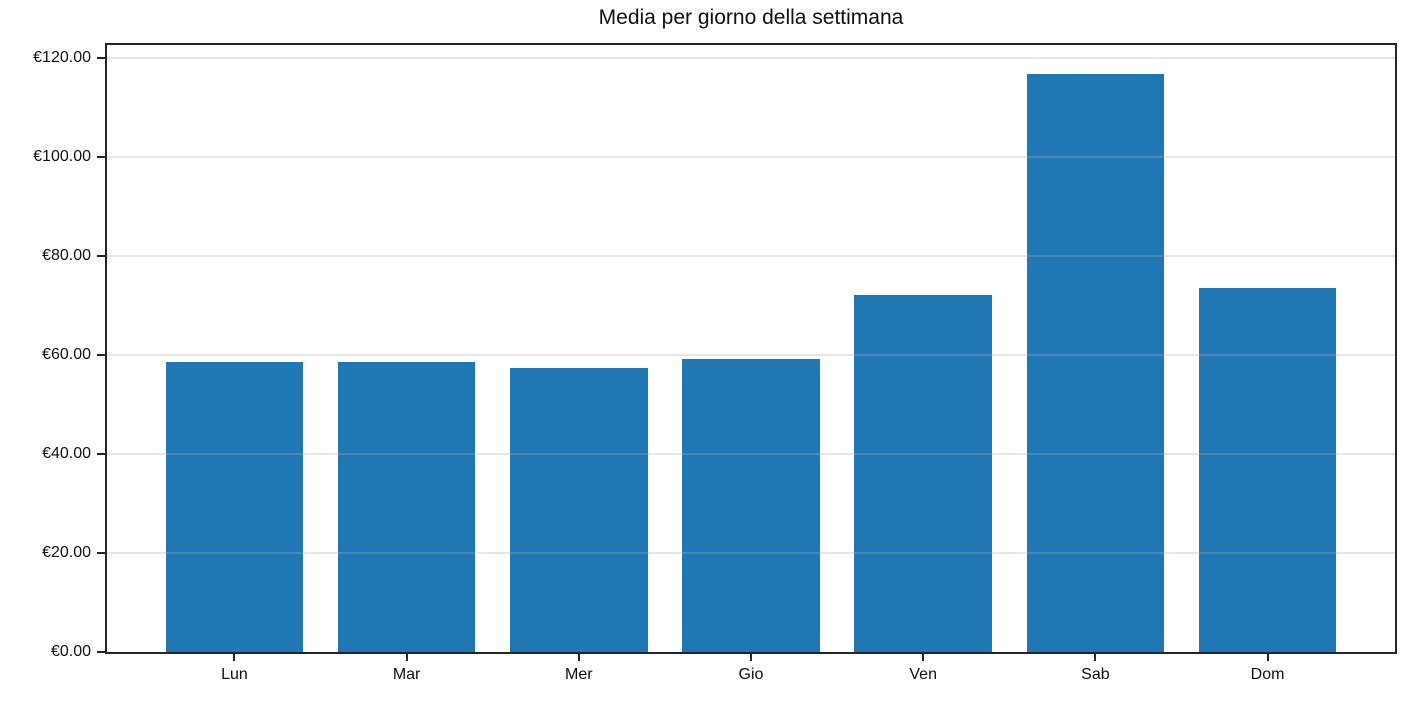 The image size is (1410, 704). What do you see at coordinates (66, 552) in the screenshot?
I see `y-tick-label: €20.00` at bounding box center [66, 552].